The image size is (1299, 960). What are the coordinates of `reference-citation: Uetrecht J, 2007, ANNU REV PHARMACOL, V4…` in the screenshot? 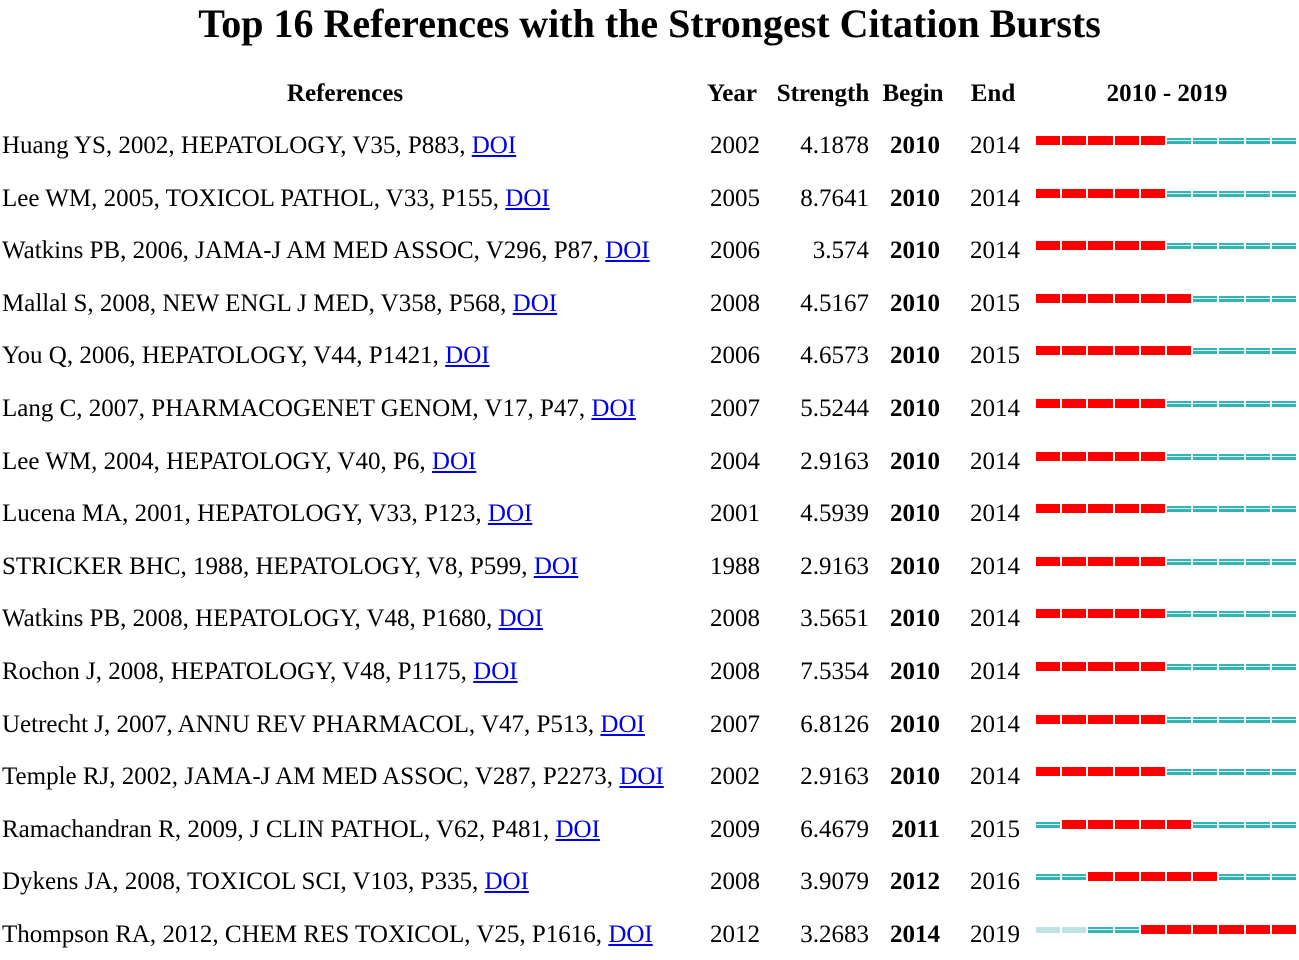 It's located at (323, 725).